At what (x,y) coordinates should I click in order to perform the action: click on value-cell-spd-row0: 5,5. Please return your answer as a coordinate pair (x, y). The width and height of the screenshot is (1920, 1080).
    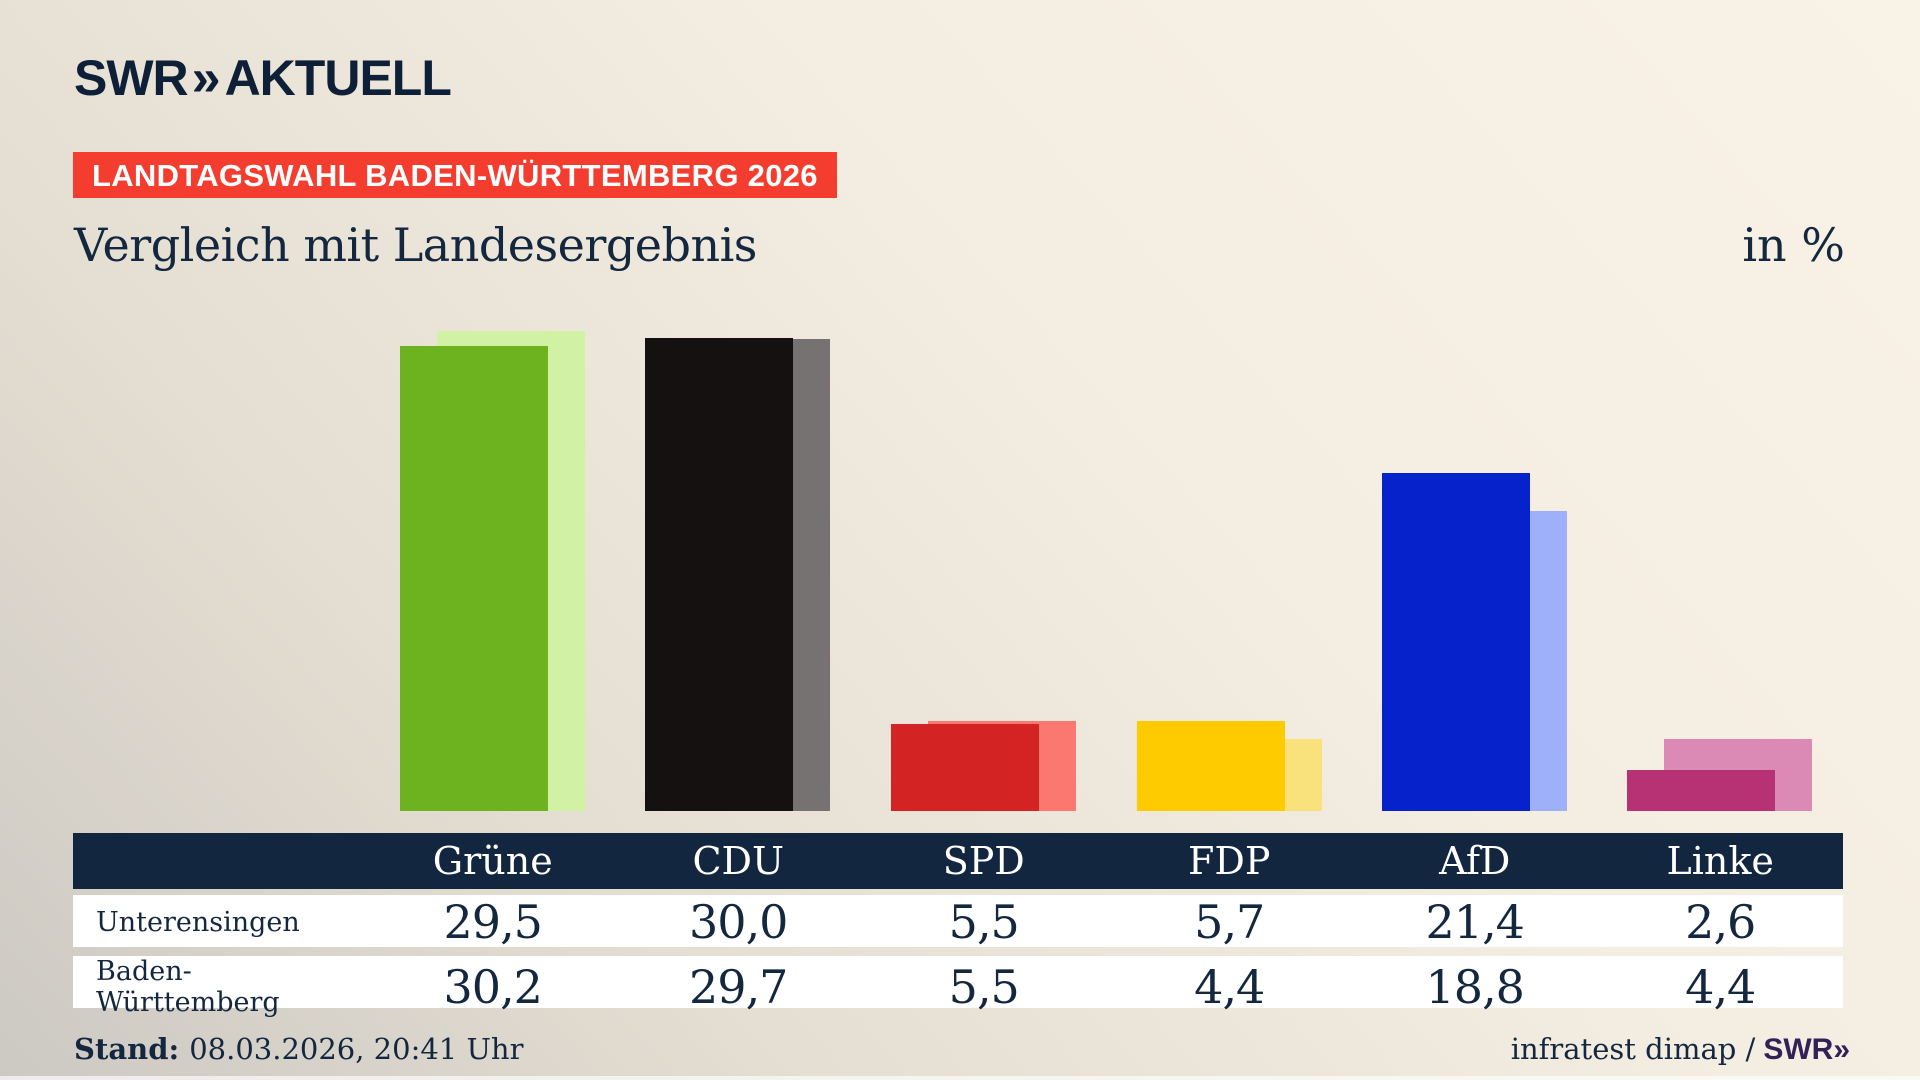
    Looking at the image, I should click on (984, 922).